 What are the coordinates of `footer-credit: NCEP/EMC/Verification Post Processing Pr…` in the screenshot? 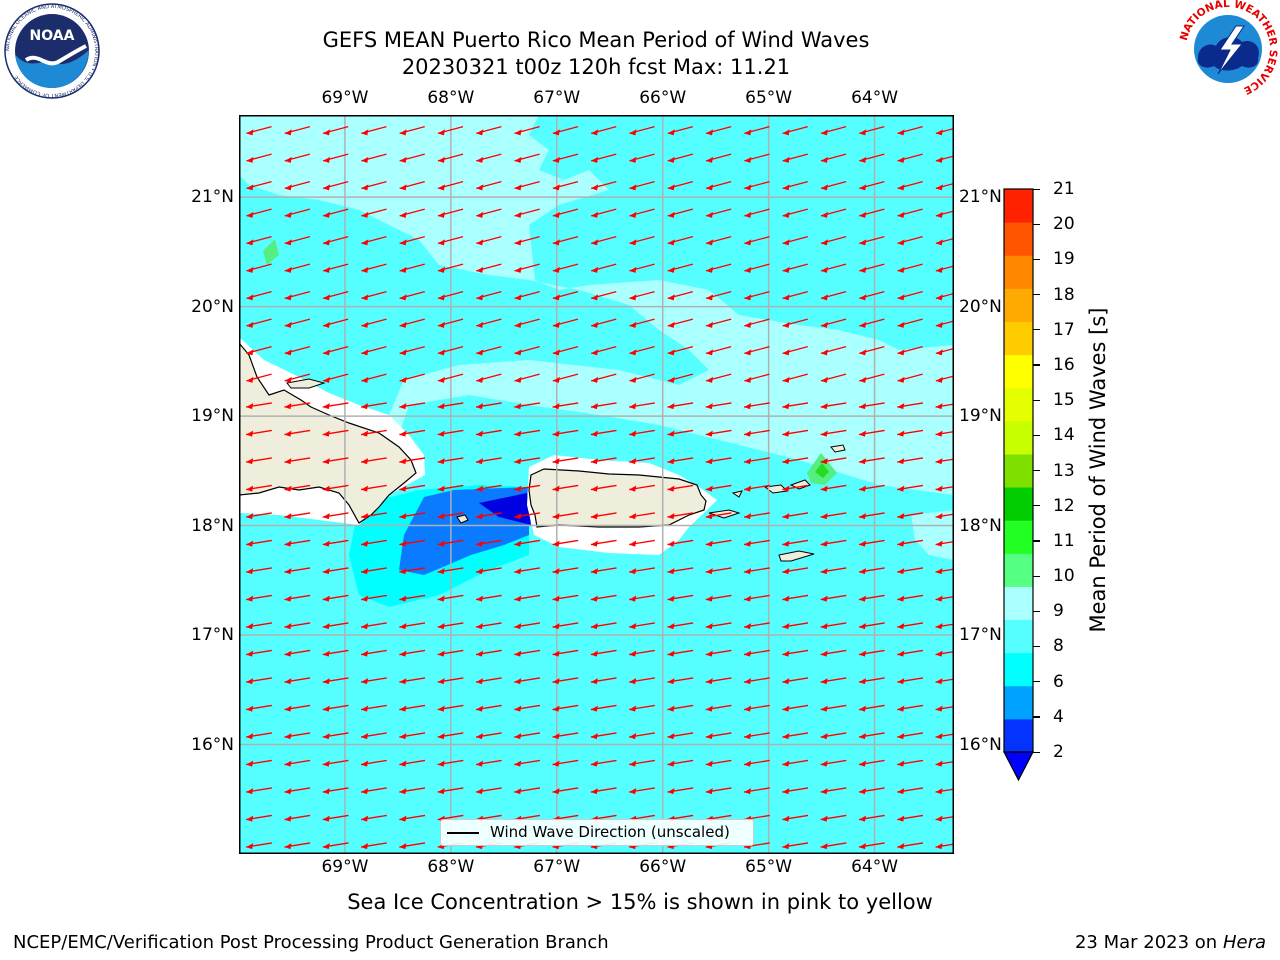 It's located at (311, 942).